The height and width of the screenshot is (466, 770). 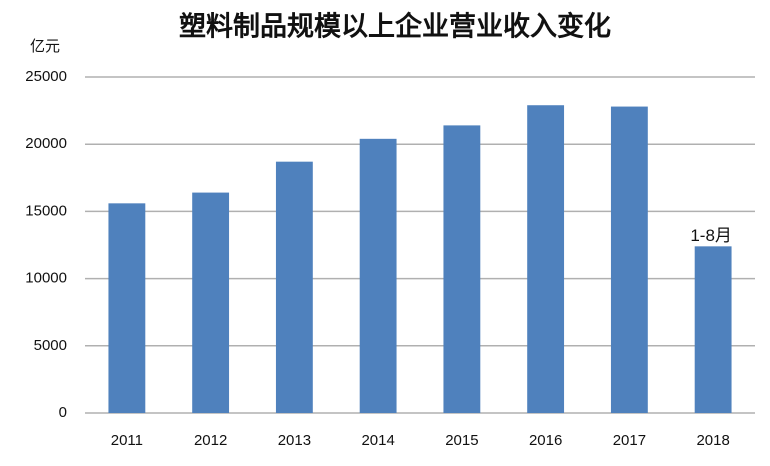 I want to click on x-tick-label: 2018, so click(x=712, y=440).